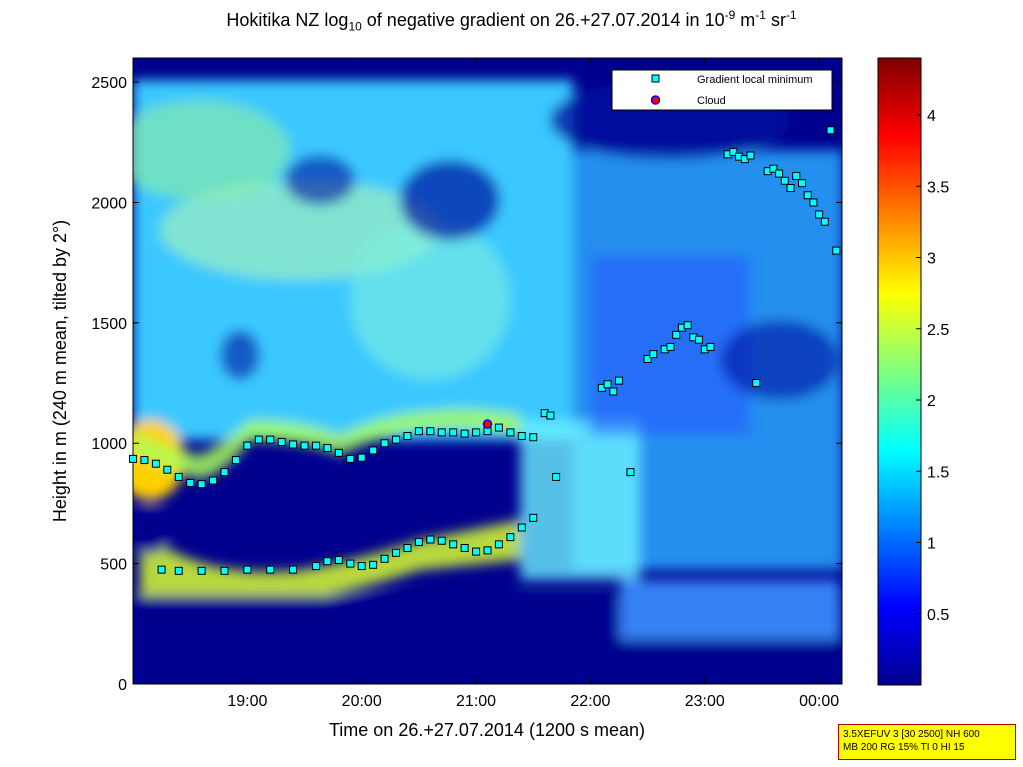  What do you see at coordinates (655, 78) in the screenshot?
I see `legend-marker-gradient` at bounding box center [655, 78].